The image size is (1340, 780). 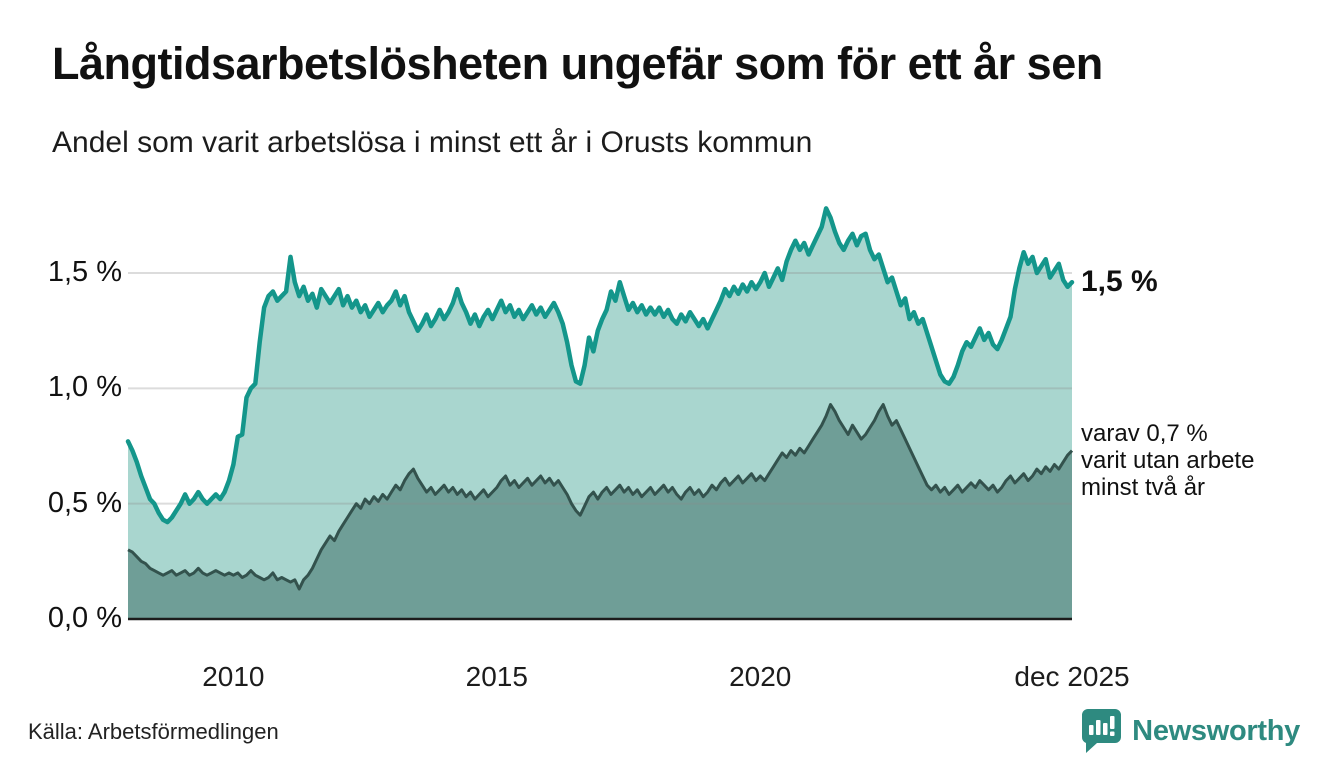 What do you see at coordinates (84, 617) in the screenshot?
I see `y-tick-label-0: 0,0 %` at bounding box center [84, 617].